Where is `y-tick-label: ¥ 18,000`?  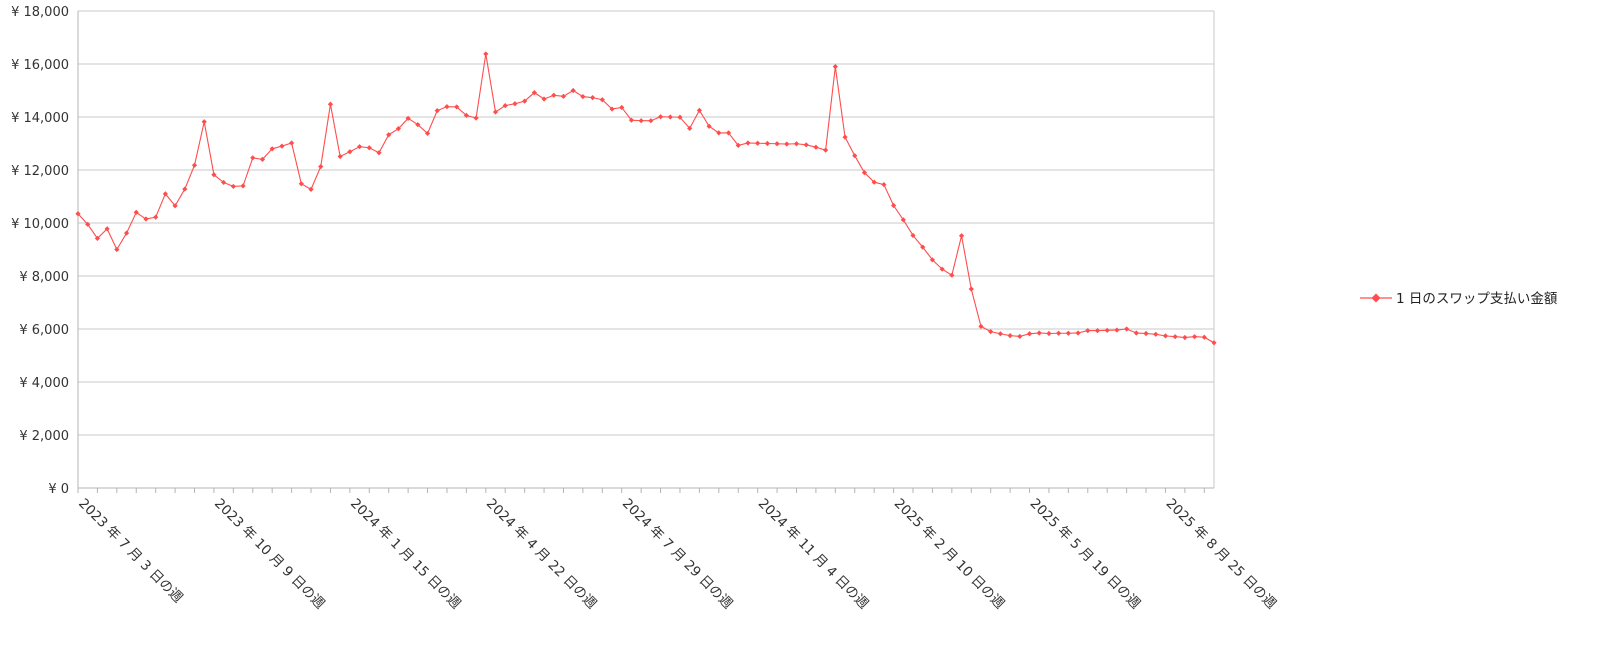
y-tick-label: ¥ 18,000 is located at coordinates (40, 12).